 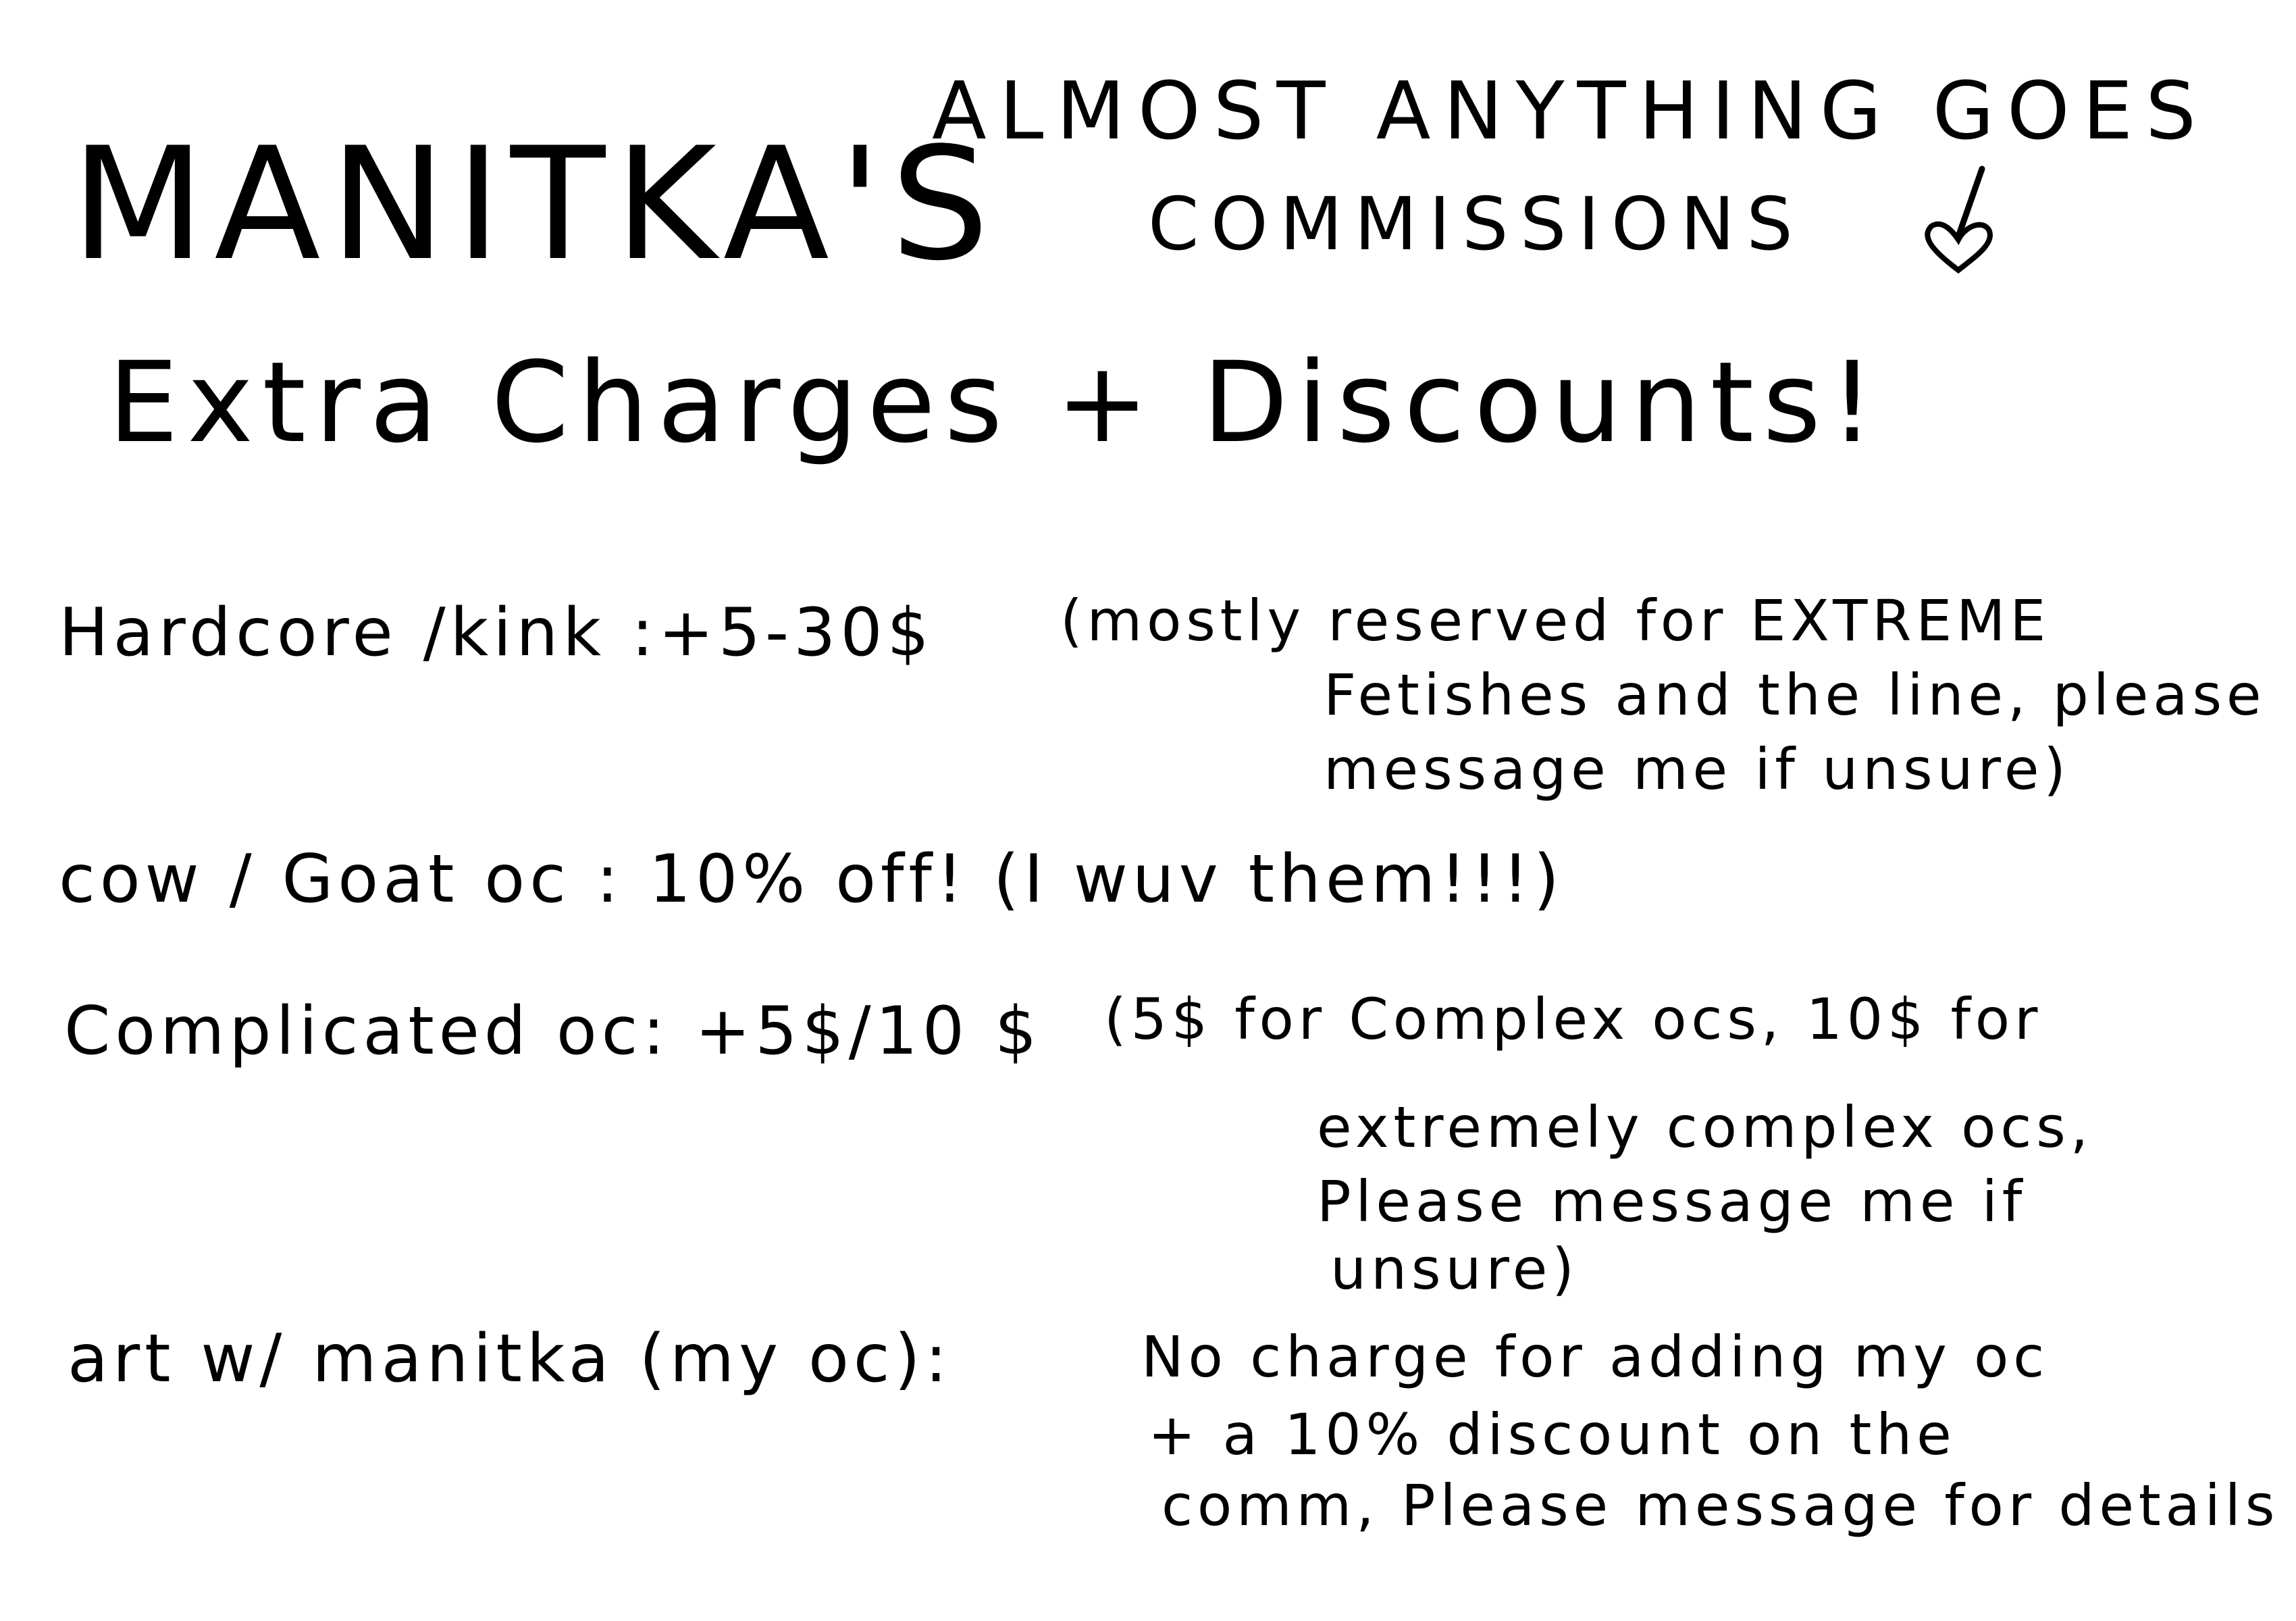 I want to click on charge-label-complicated-oc: Complicated oc: +5$/10 $, so click(x=553, y=1031).